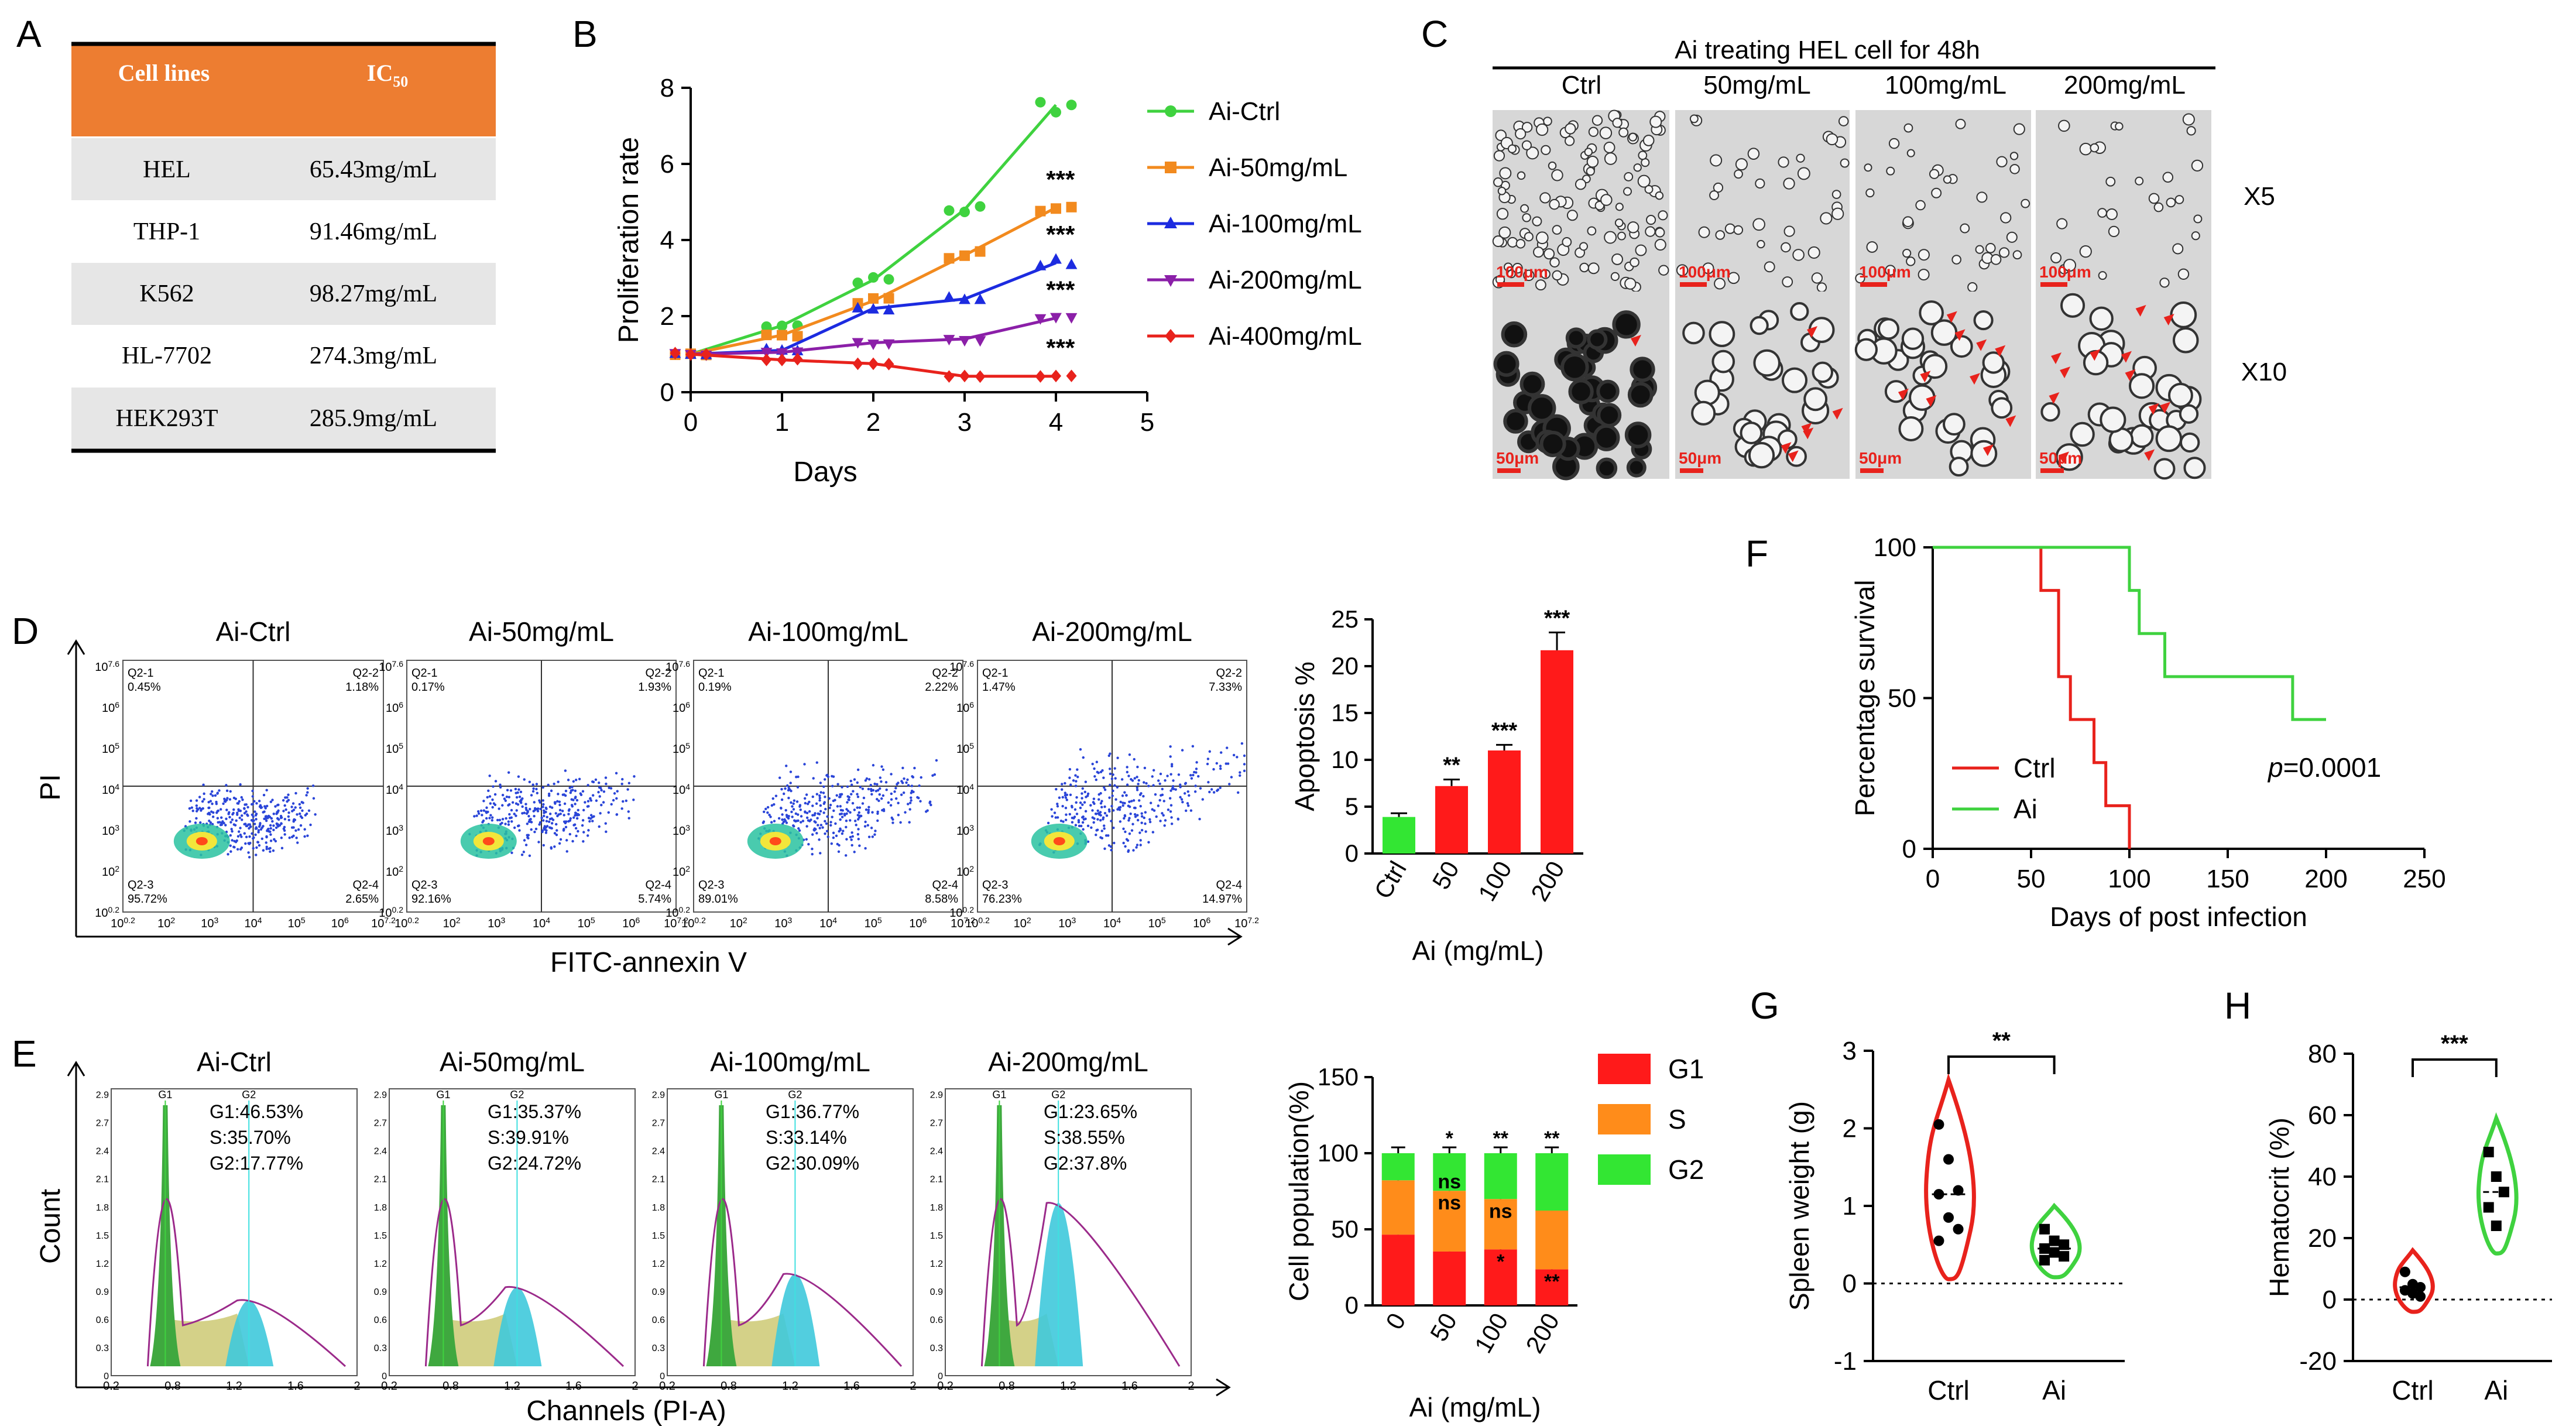  What do you see at coordinates (380, 73) in the screenshot?
I see `ic50-main: IC` at bounding box center [380, 73].